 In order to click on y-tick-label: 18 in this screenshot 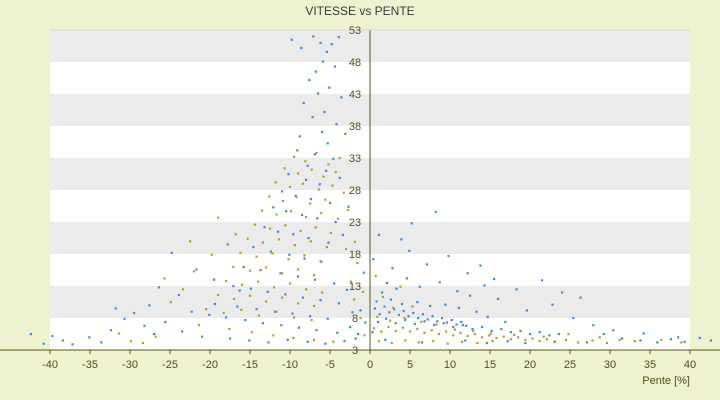, I will do `click(355, 255)`.